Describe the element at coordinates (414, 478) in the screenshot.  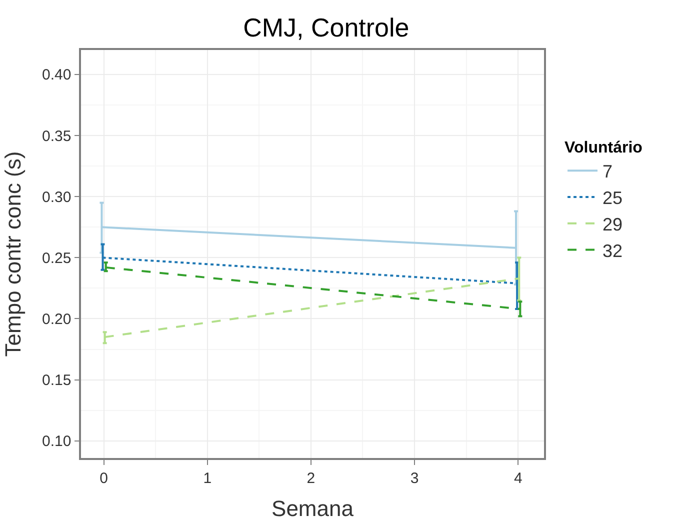
I see `x-tick-label: 3` at that location.